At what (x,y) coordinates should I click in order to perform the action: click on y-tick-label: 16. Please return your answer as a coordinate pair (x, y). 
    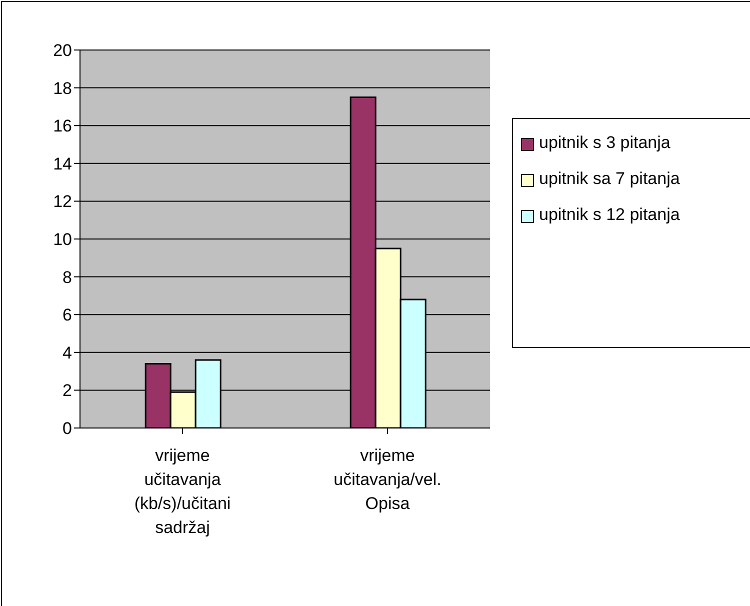
    Looking at the image, I should click on (62, 126).